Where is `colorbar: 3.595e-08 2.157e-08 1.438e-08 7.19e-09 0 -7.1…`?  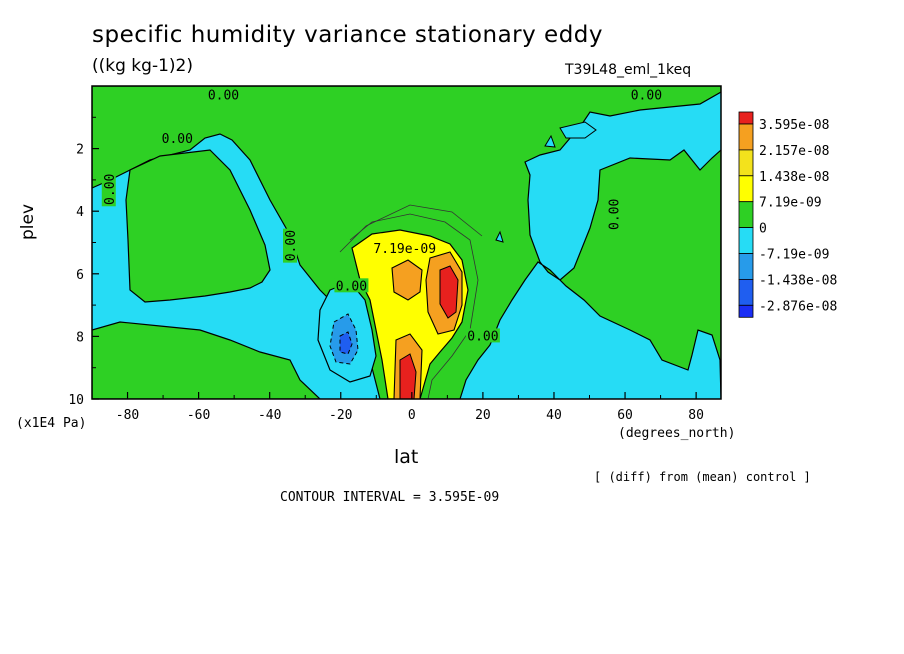 colorbar: 3.595e-08 2.157e-08 1.438e-08 7.19e-09 0 -7.1… is located at coordinates (787, 214).